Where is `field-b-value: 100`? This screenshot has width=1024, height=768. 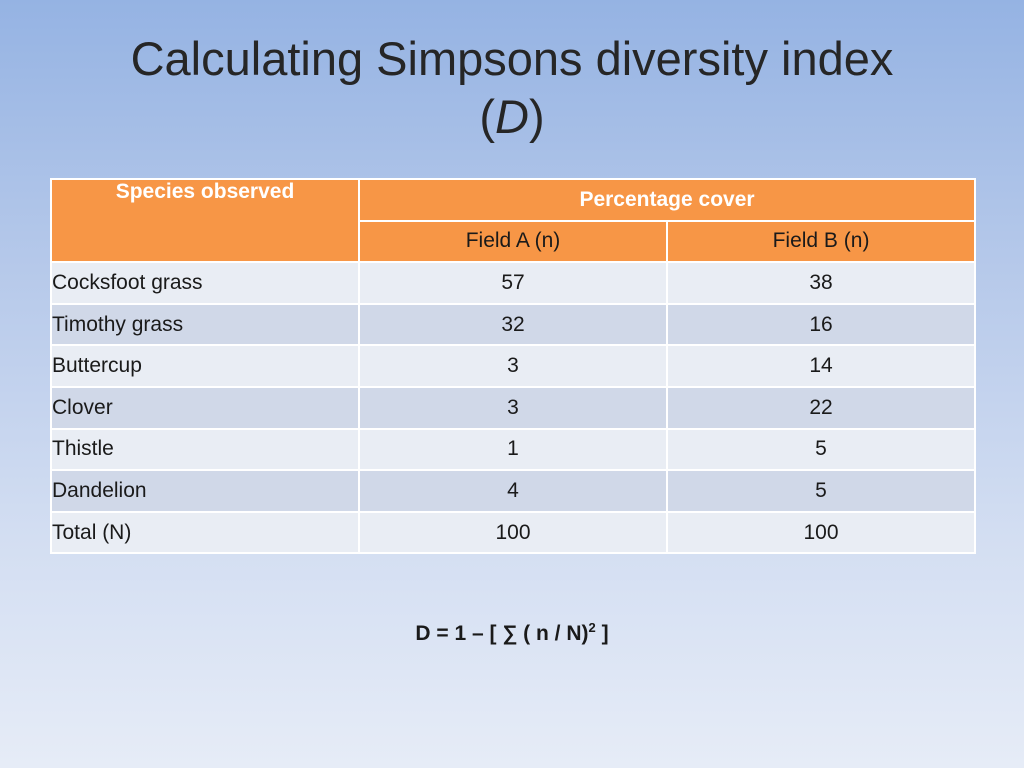 field-b-value: 100 is located at coordinates (821, 532).